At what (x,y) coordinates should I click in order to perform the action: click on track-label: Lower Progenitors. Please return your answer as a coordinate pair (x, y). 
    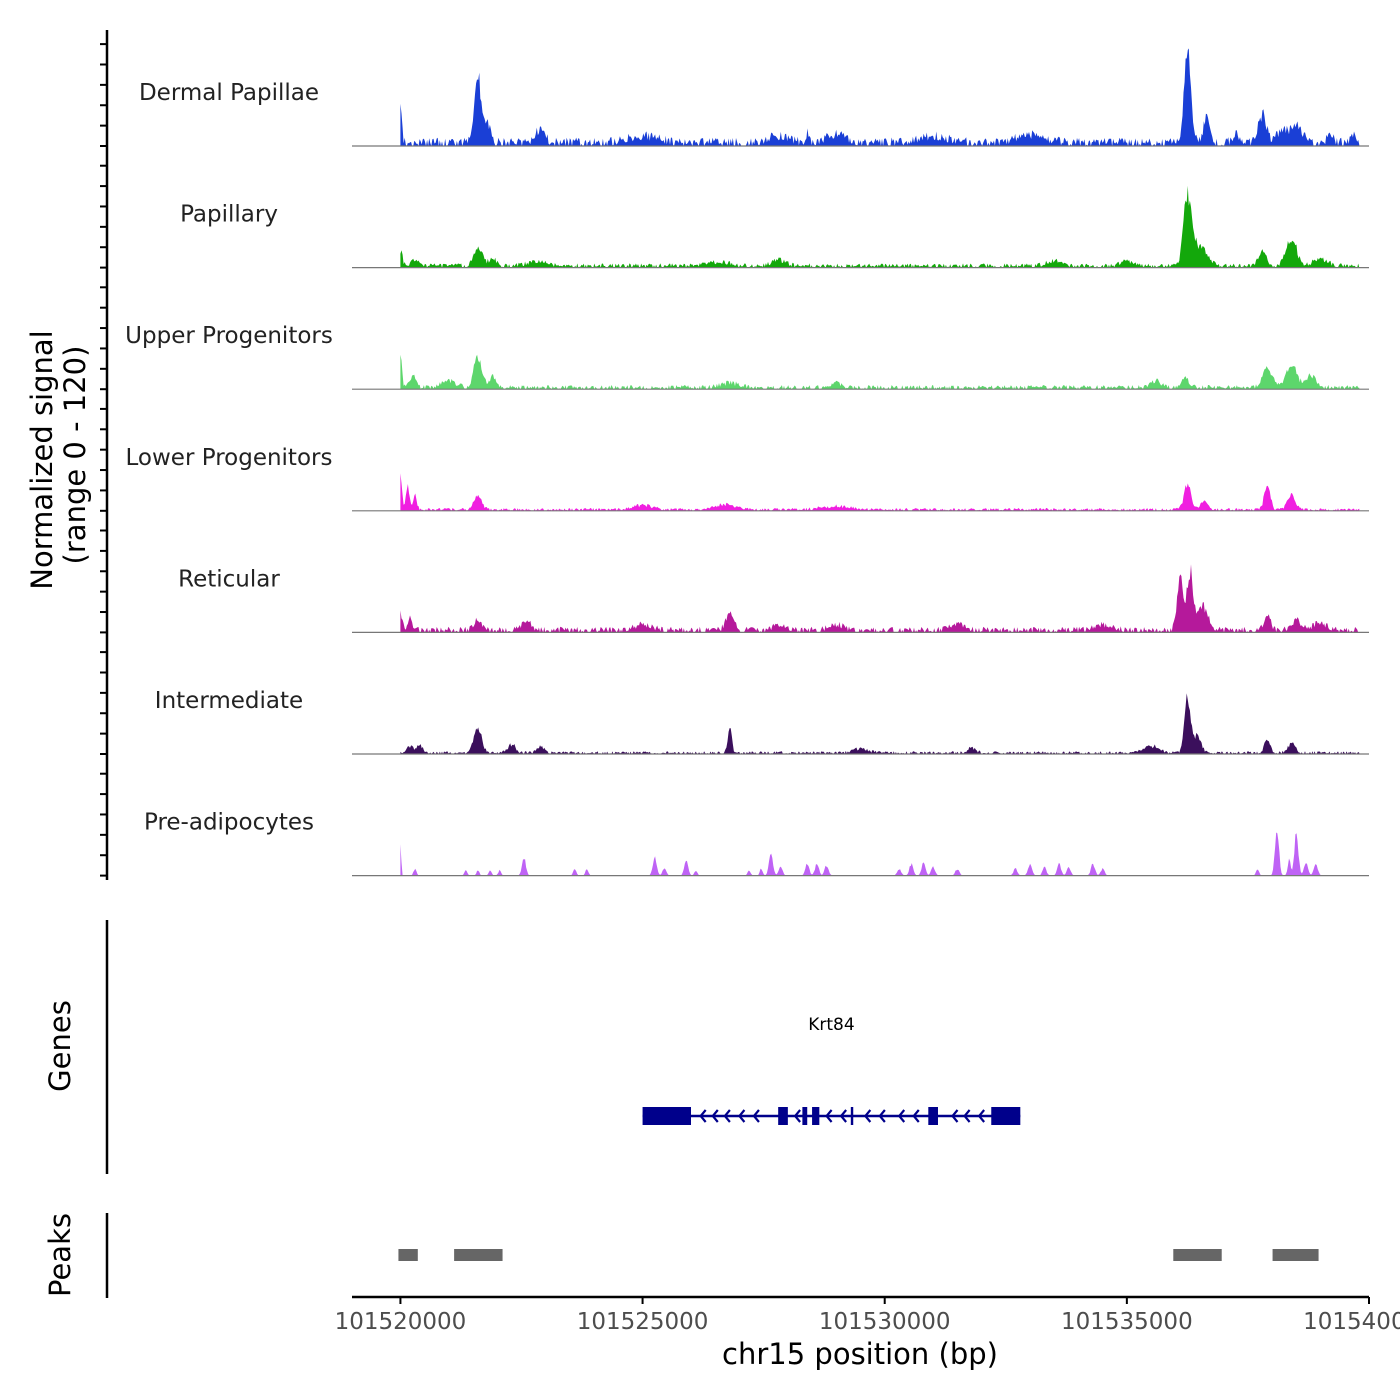
    Looking at the image, I should click on (229, 458).